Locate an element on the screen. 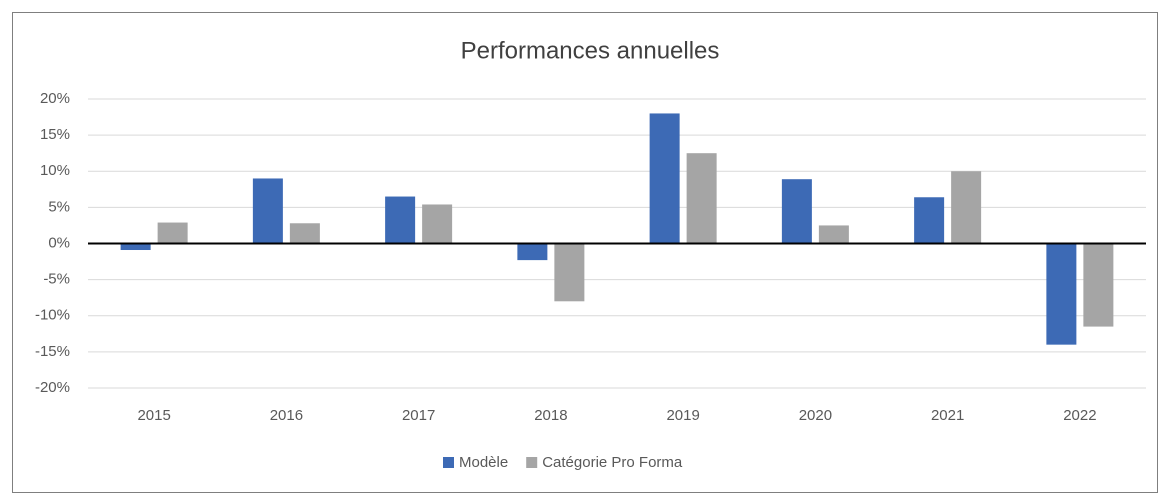  chart-title: Performances annuelles is located at coordinates (590, 50).